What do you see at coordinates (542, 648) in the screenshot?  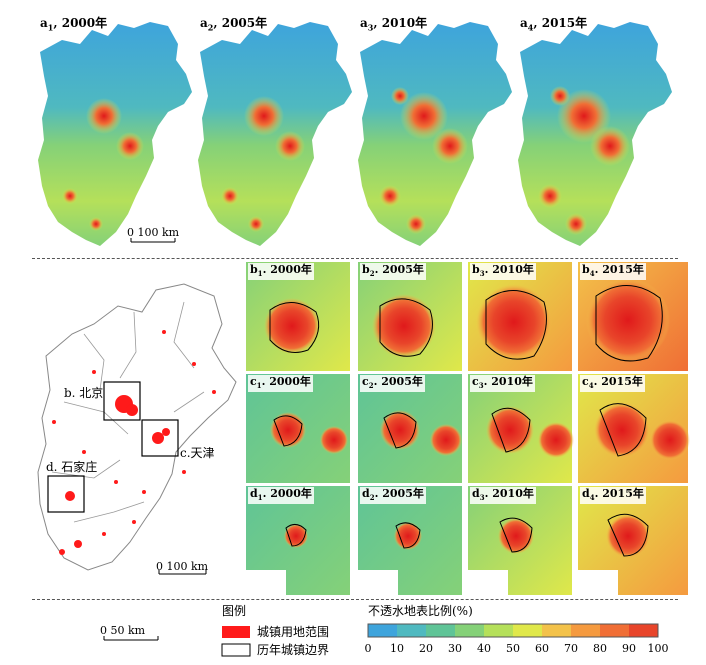 I see `colorbar-tick-label: 60` at bounding box center [542, 648].